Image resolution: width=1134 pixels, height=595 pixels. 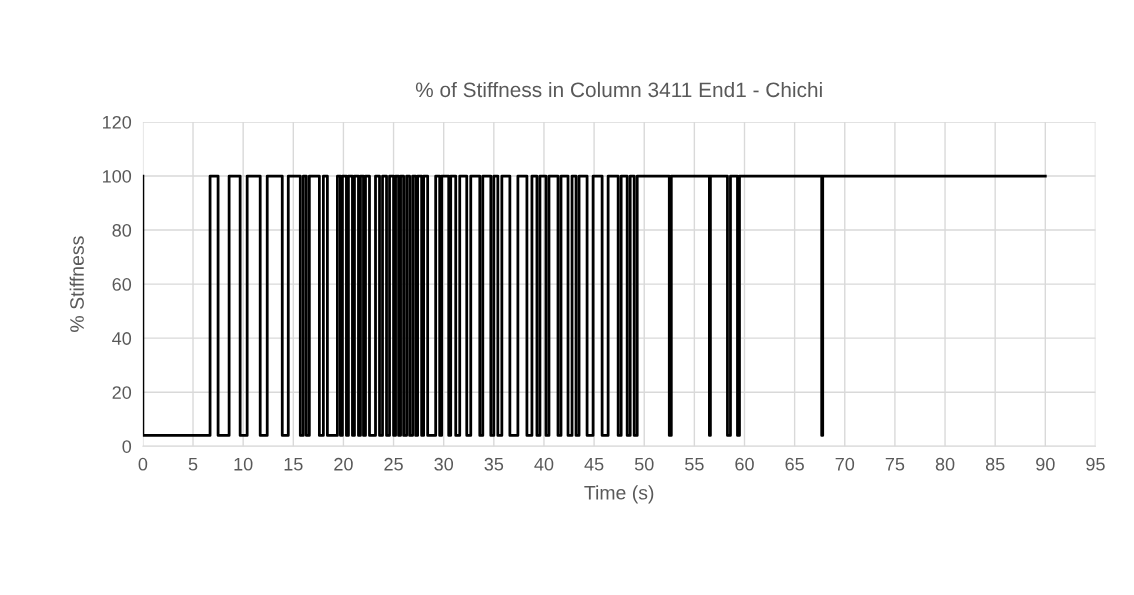 What do you see at coordinates (744, 464) in the screenshot?
I see `x-tick-label: 60` at bounding box center [744, 464].